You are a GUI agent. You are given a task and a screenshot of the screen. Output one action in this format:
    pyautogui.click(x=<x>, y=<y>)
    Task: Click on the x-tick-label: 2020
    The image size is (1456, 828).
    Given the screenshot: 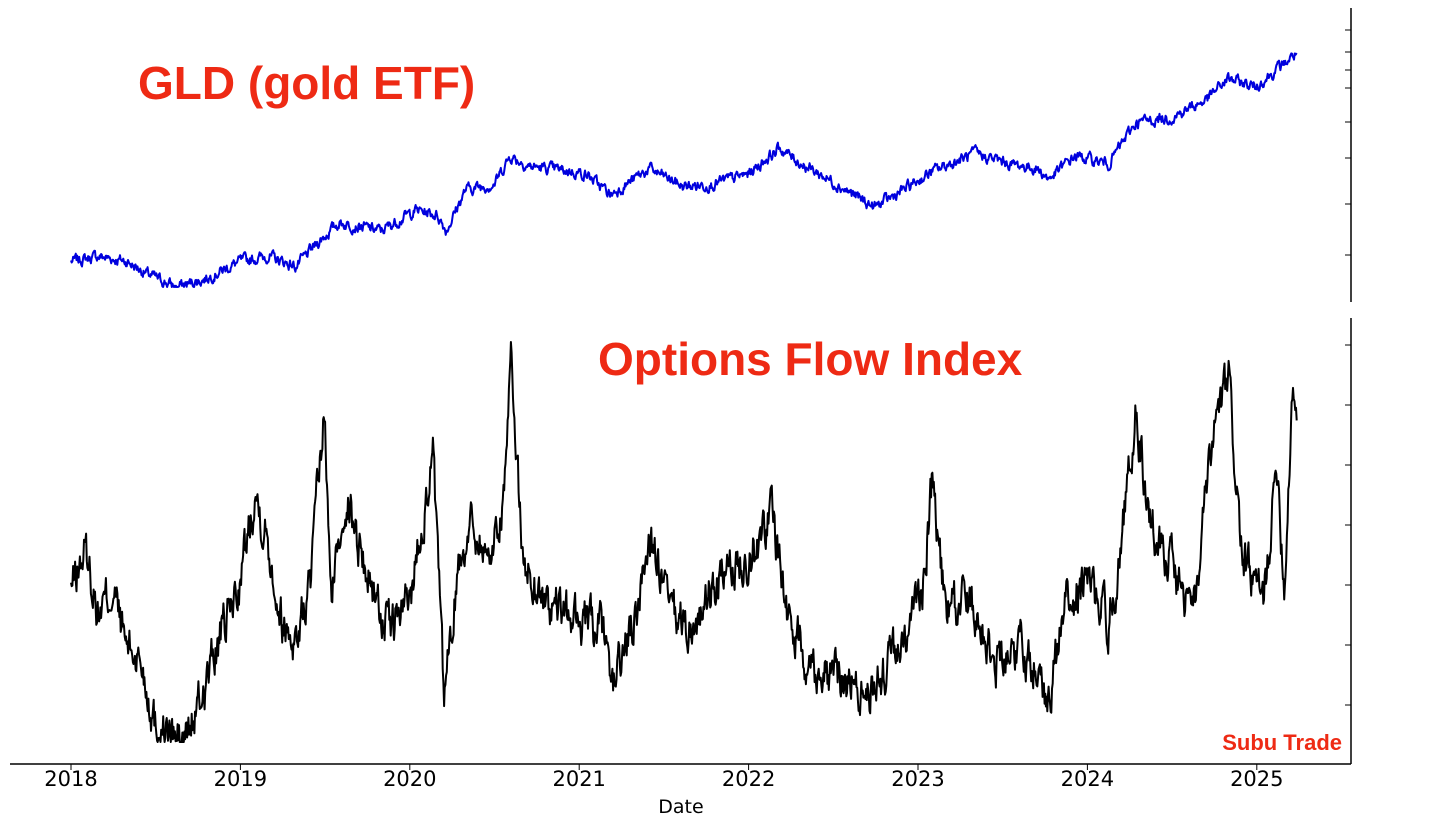 What is the action you would take?
    pyautogui.click(x=409, y=779)
    